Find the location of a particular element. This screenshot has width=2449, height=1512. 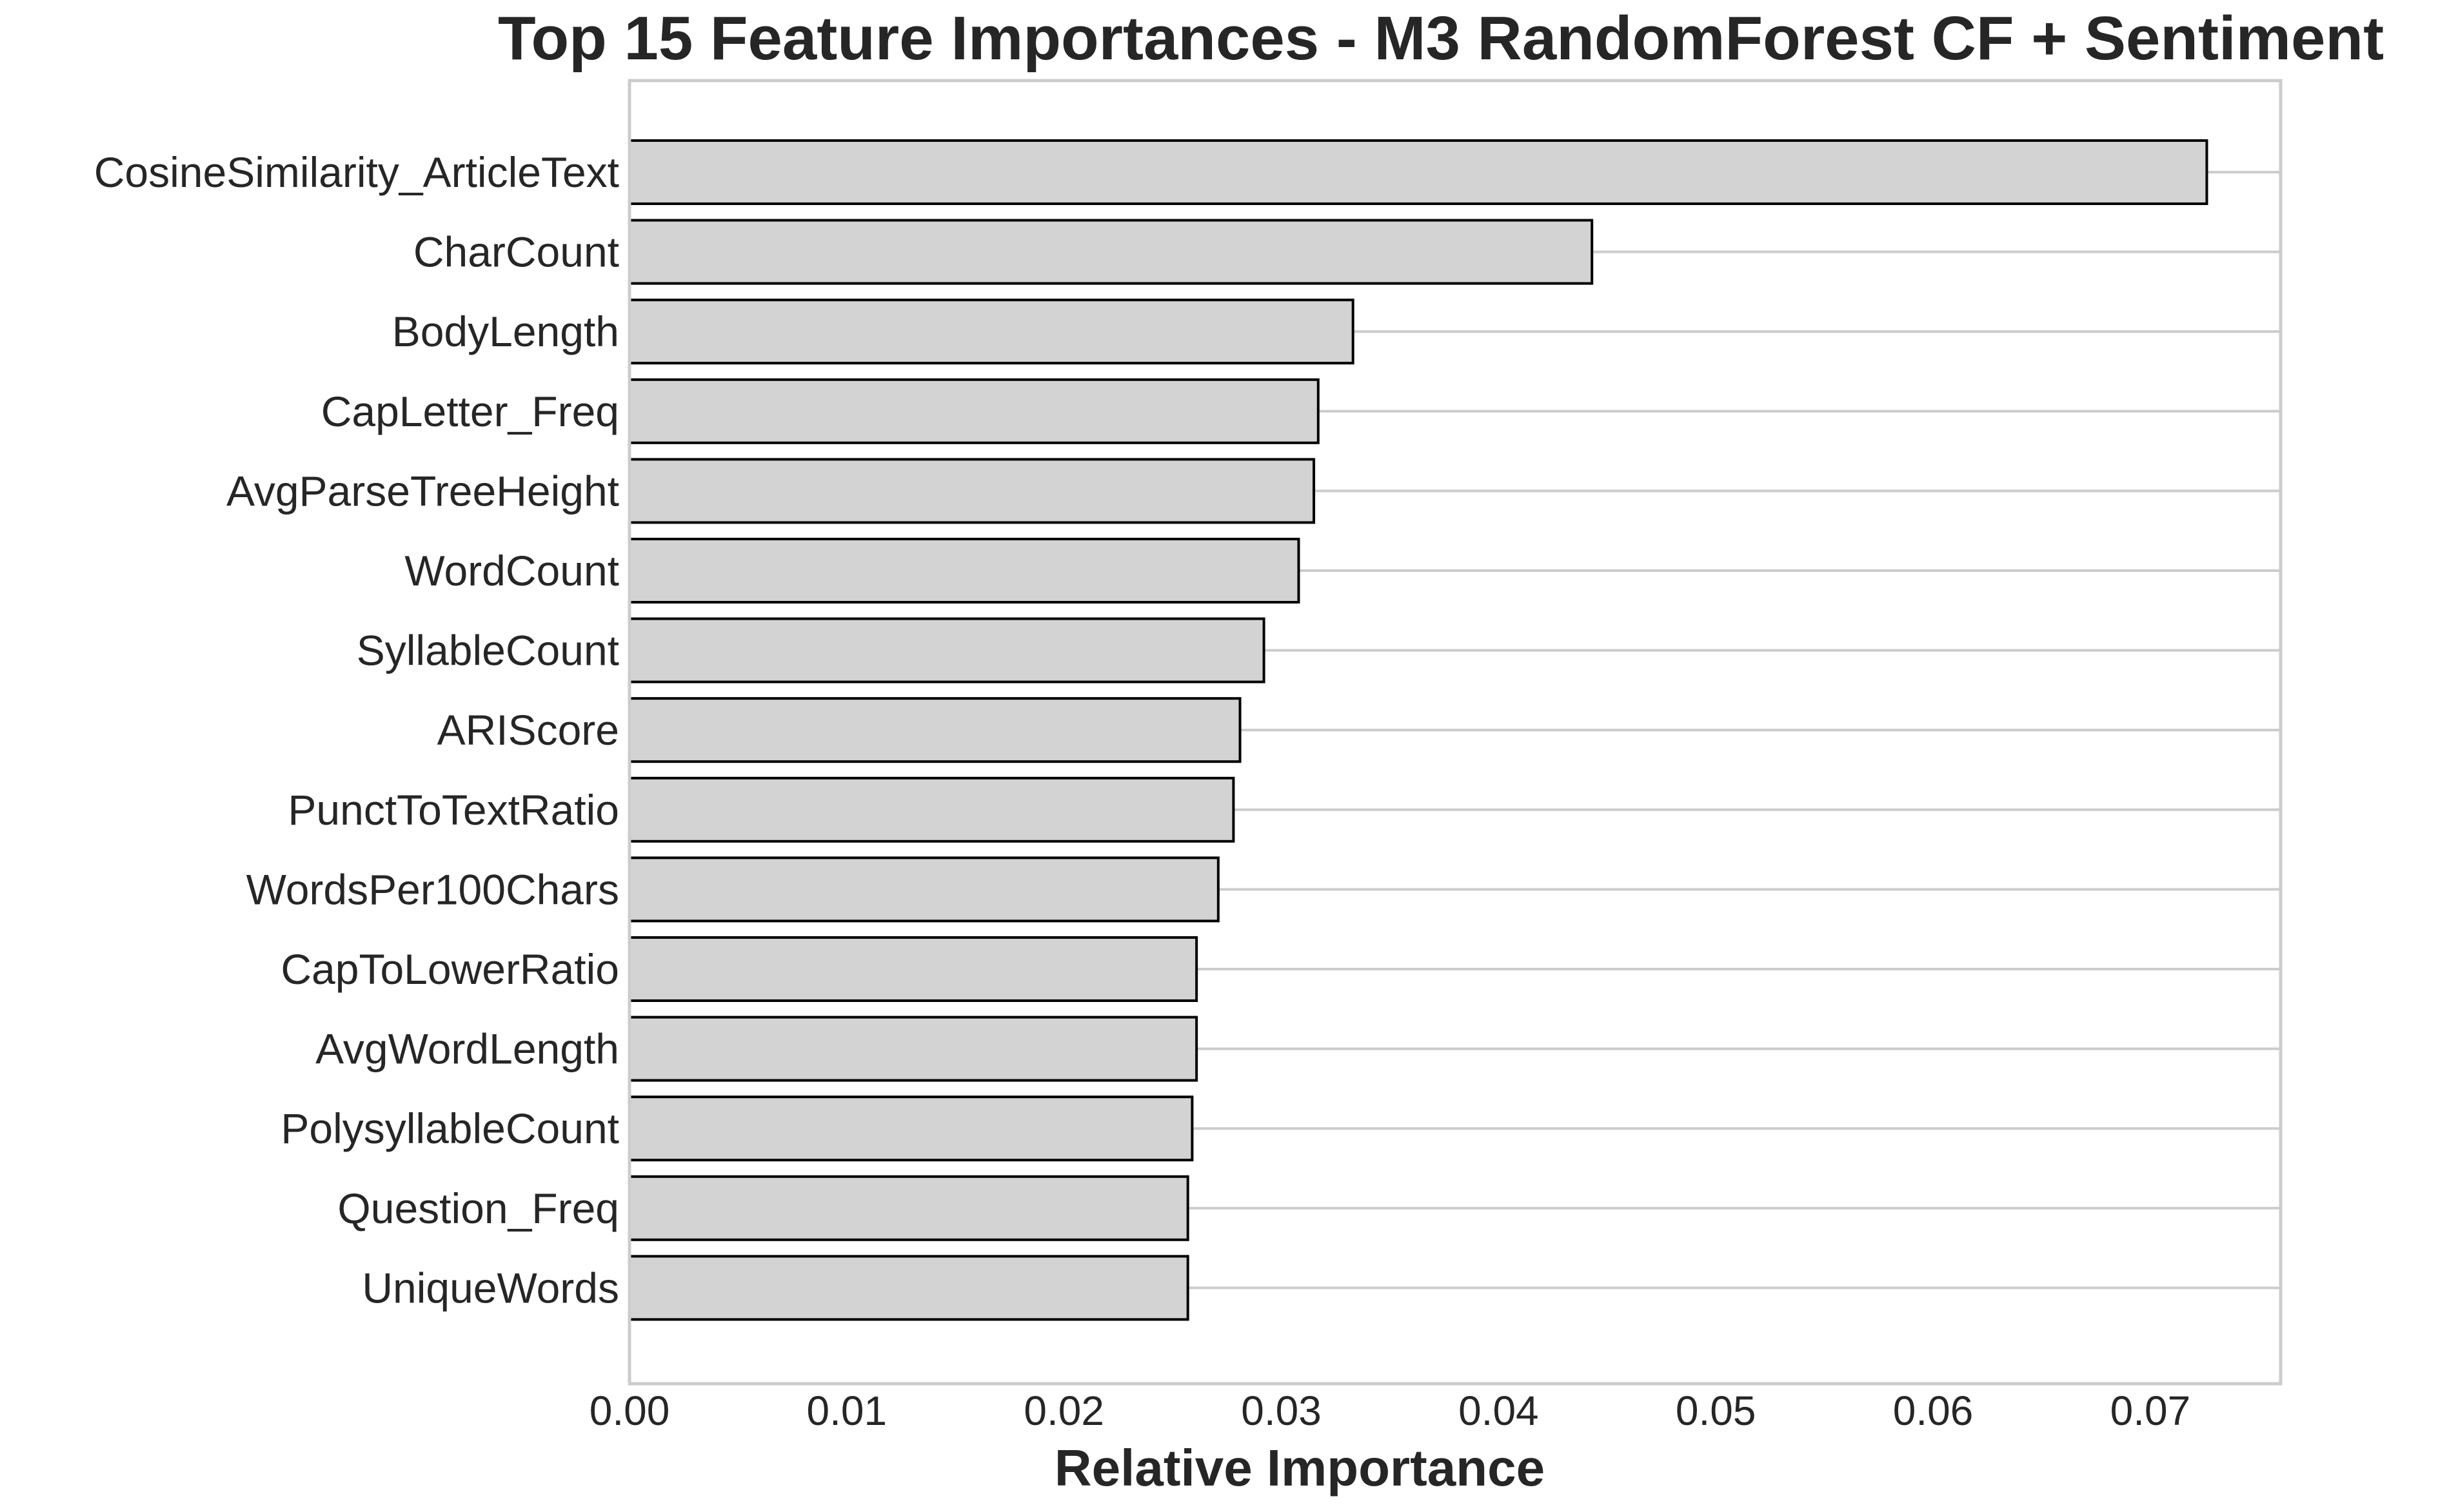

x-tick-label: 0.00 is located at coordinates (630, 1411).